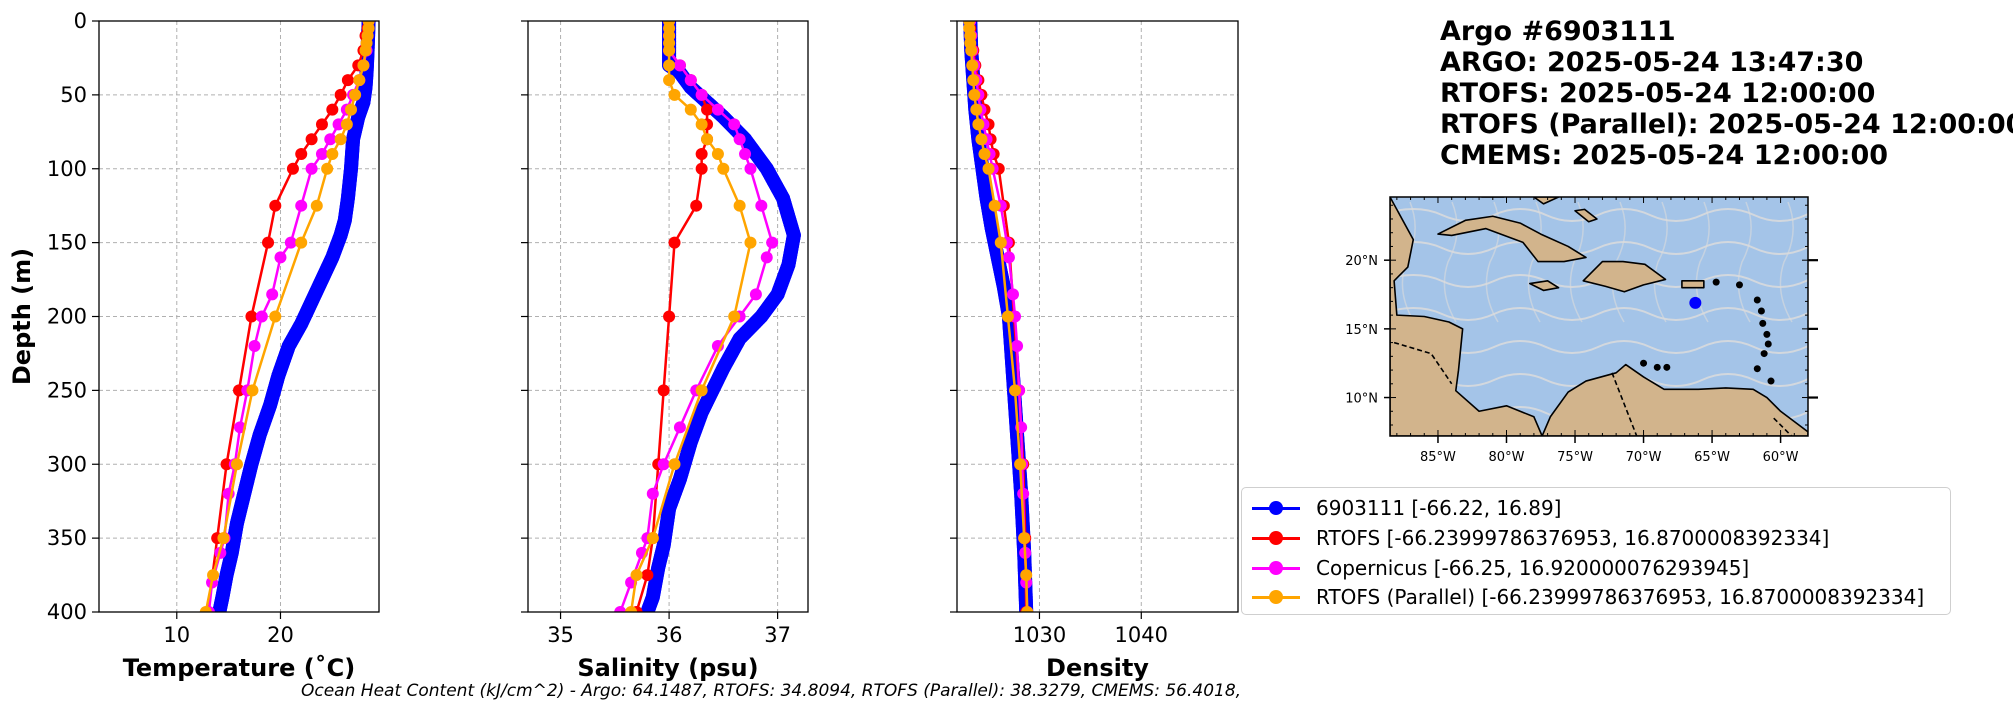 The width and height of the screenshot is (2013, 712). Describe the element at coordinates (176, 635) in the screenshot. I see `x-tick-label: 10` at that location.